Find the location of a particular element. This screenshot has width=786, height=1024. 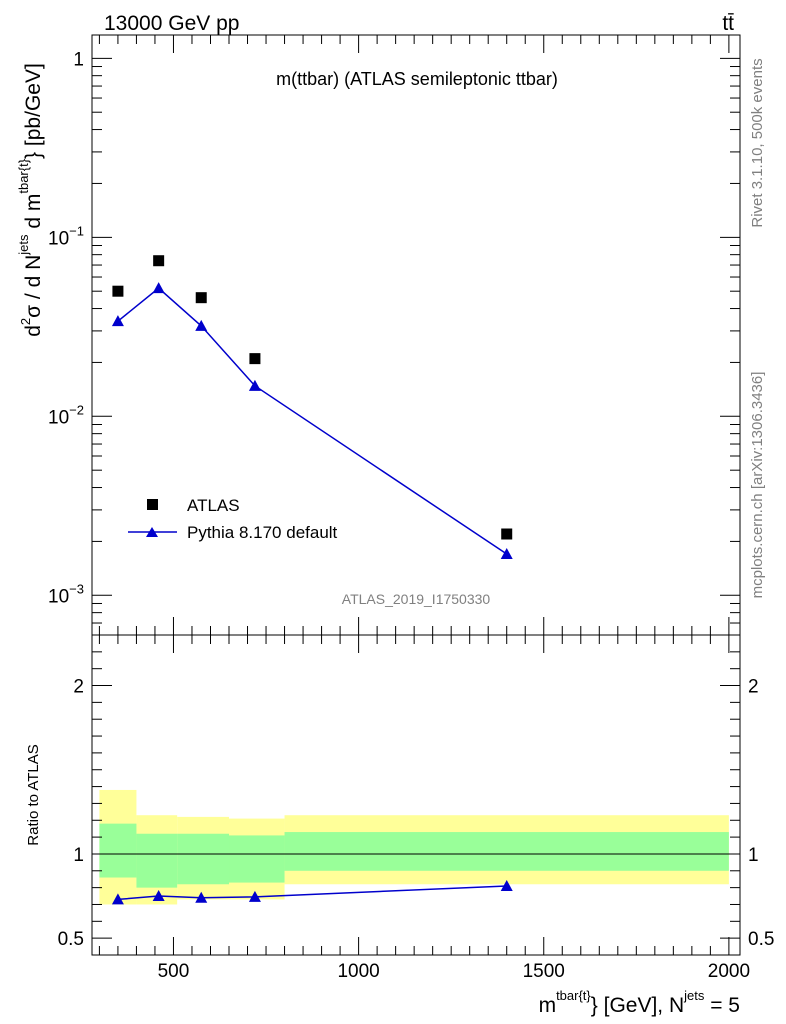

mc-line-main is located at coordinates (312, 421).